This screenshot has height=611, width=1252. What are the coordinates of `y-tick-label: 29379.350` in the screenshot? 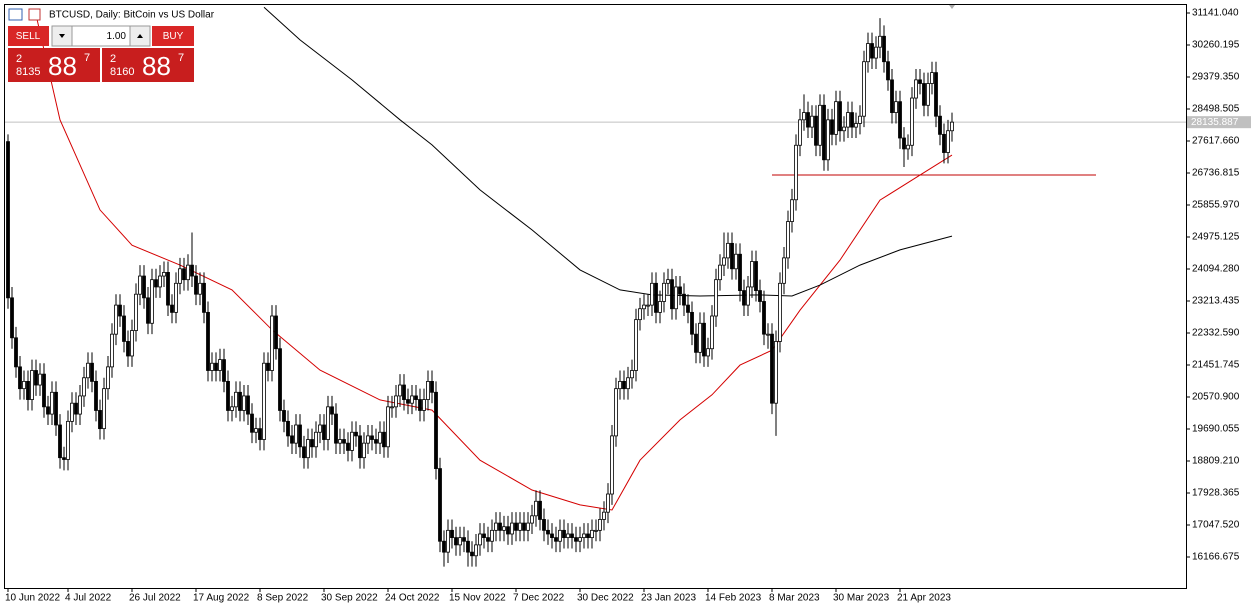 It's located at (1216, 77).